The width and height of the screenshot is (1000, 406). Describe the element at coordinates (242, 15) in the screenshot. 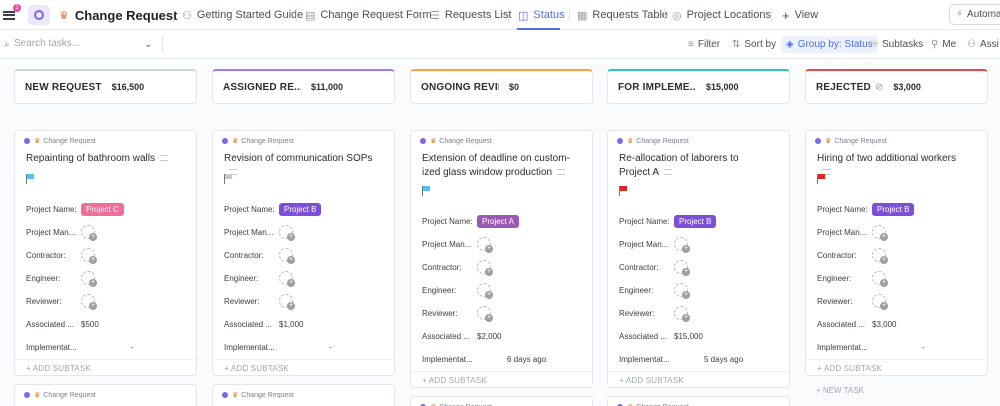

I see `tab-getting-started: ⚇ Getting Started Guide` at that location.